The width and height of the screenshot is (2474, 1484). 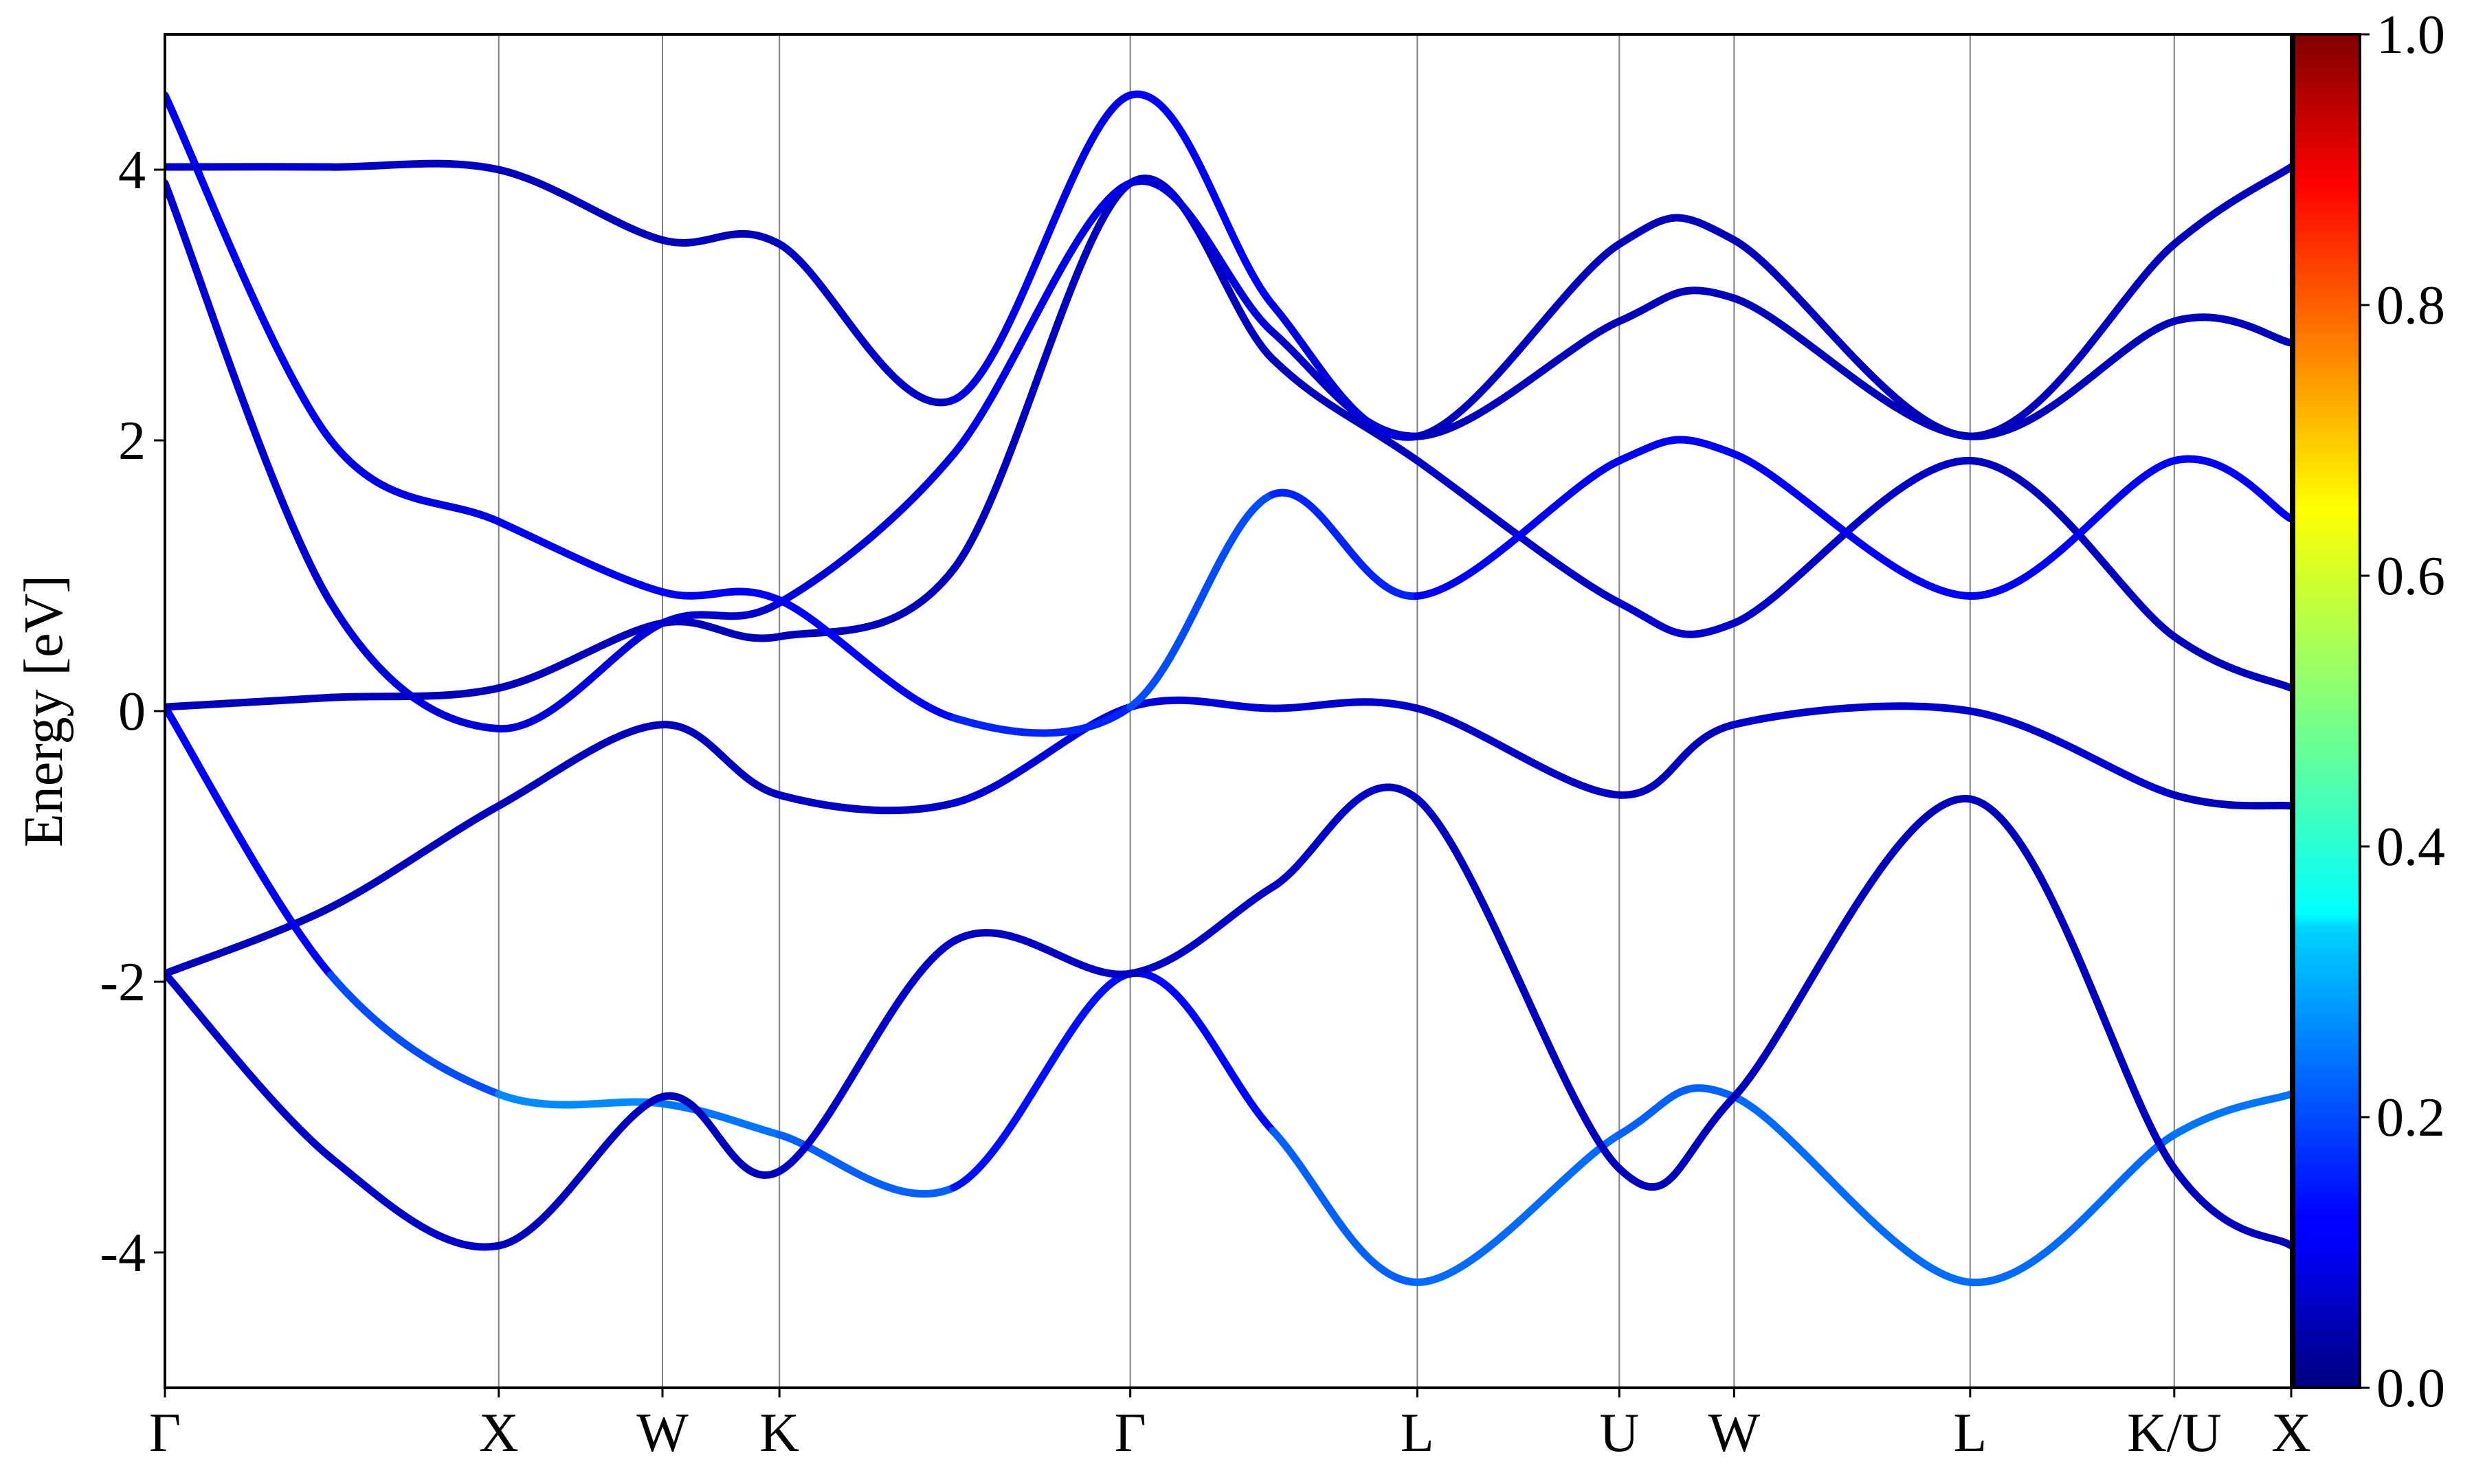 What do you see at coordinates (1619, 1433) in the screenshot?
I see `x-tick-label: U` at bounding box center [1619, 1433].